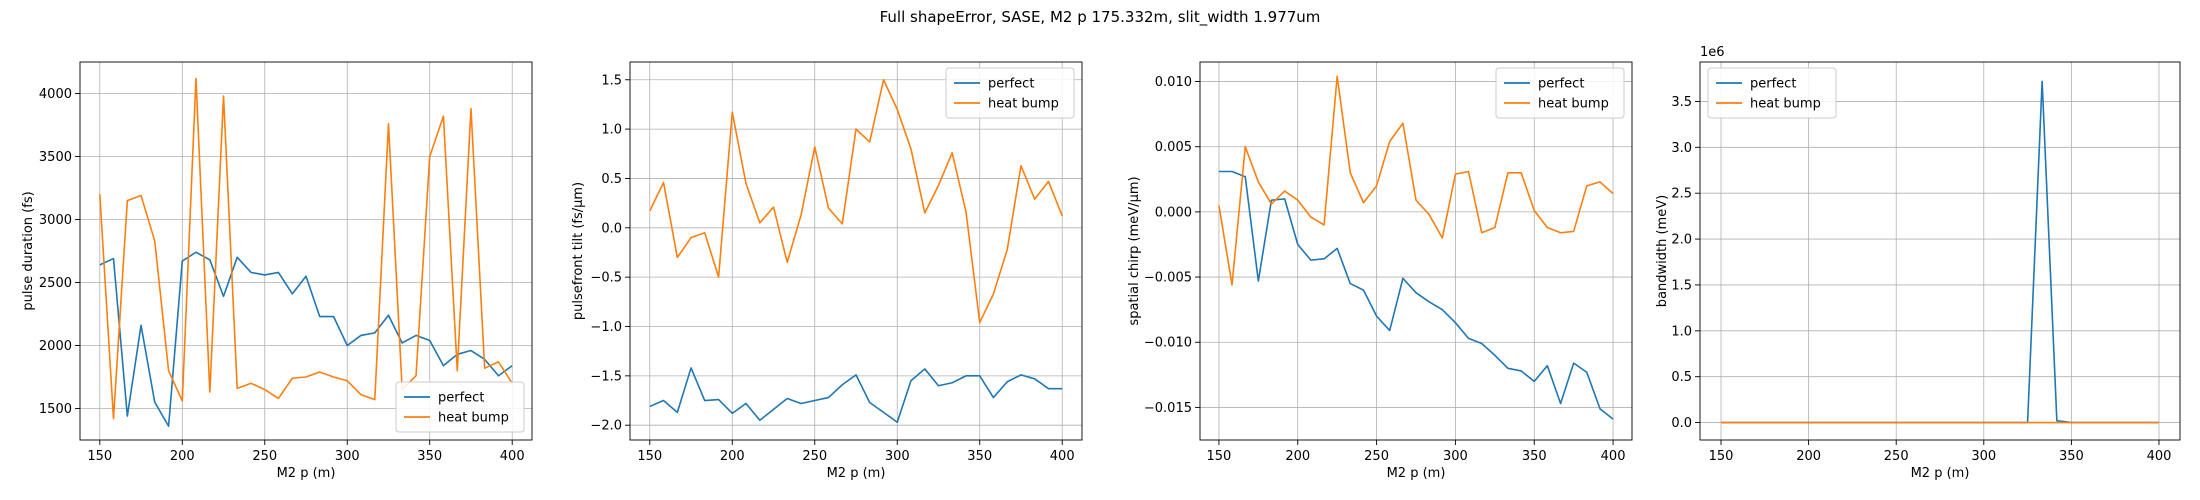 Image resolution: width=2200 pixels, height=500 pixels. What do you see at coordinates (1662, 251) in the screenshot?
I see `y-axis-label: bandwidth (meV)` at bounding box center [1662, 251].